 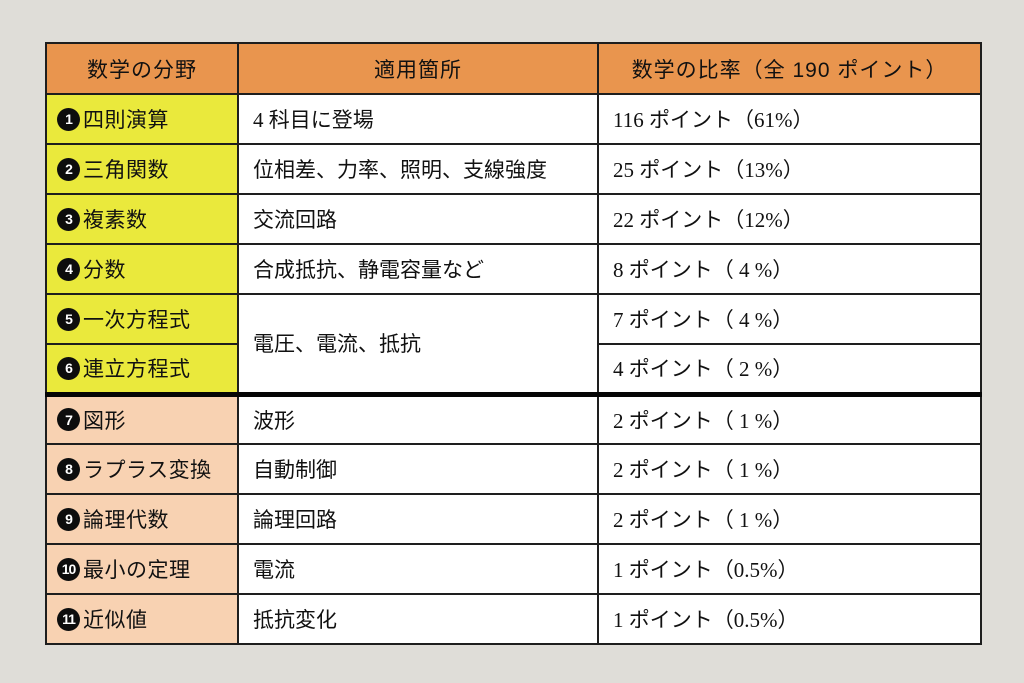 What do you see at coordinates (147, 470) in the screenshot?
I see `field-label: ラプラス変換` at bounding box center [147, 470].